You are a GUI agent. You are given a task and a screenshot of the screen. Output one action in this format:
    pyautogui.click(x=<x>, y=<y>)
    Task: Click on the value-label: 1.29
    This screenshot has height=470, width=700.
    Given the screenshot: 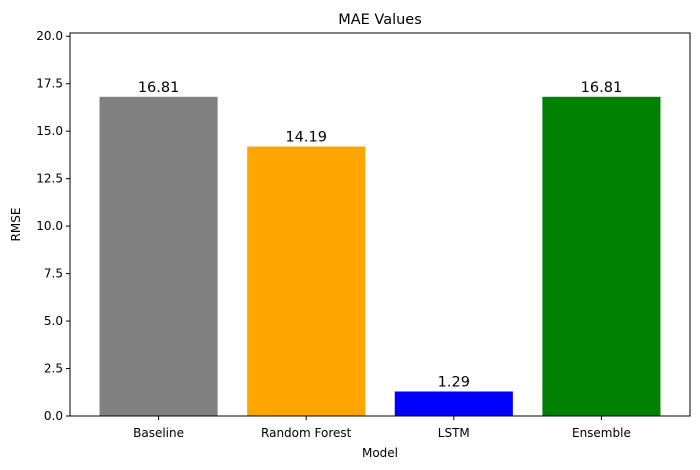 What is the action you would take?
    pyautogui.click(x=454, y=383)
    